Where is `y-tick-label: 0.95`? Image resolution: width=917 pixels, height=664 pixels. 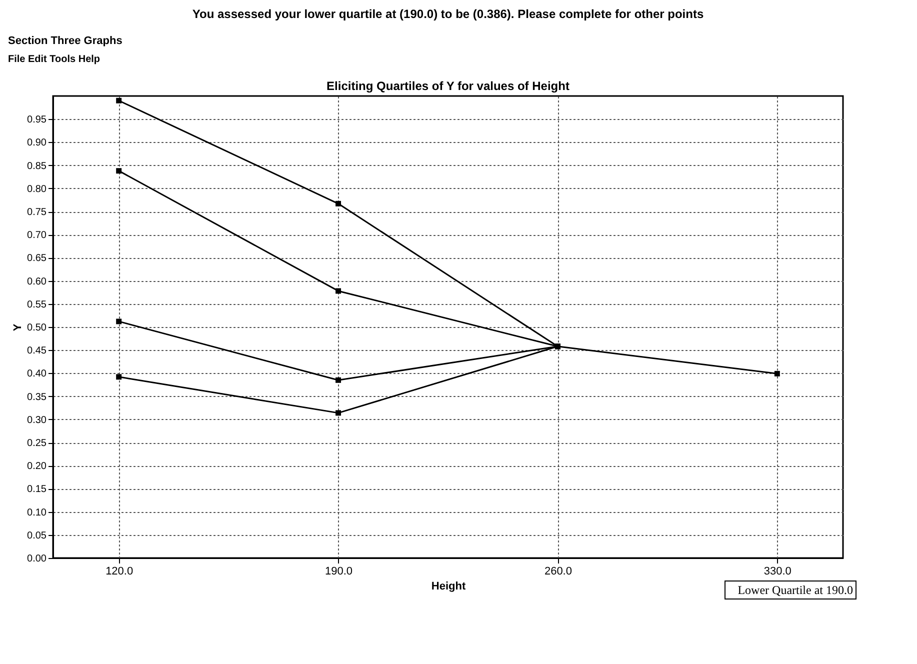 y-tick-label: 0.95 is located at coordinates (37, 120).